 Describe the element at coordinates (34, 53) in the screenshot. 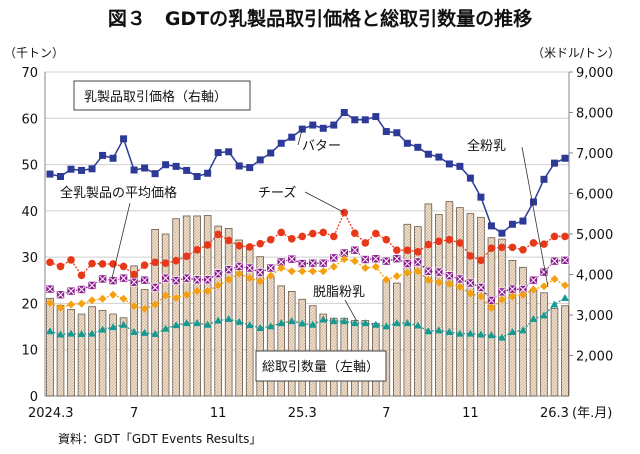

I see `left-axis-unit: （千トン）` at that location.